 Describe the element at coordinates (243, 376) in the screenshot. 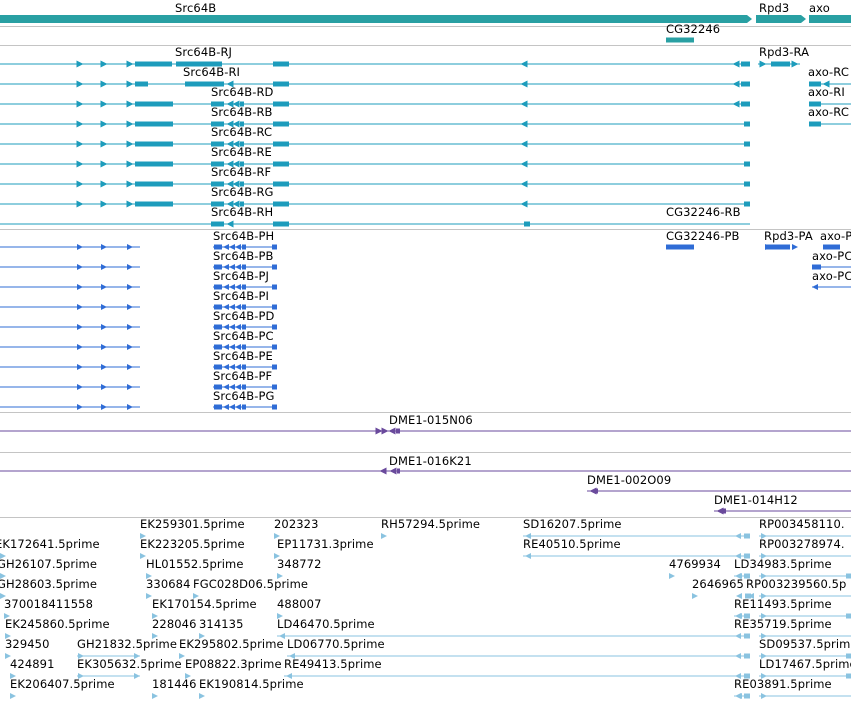

I see `protein-label: Src64B-PF` at that location.